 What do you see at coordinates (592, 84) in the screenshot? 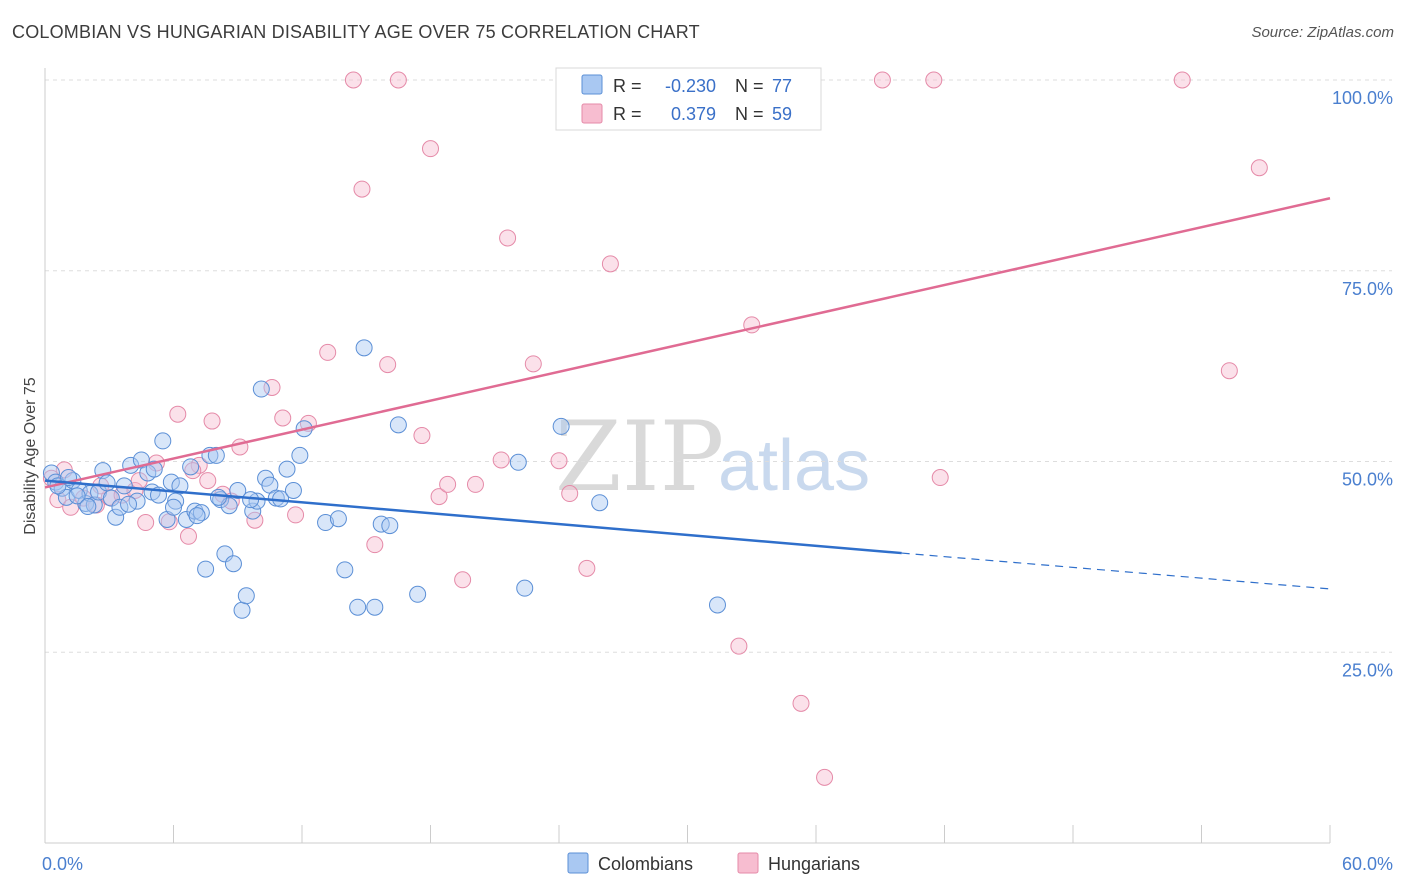
I see `stats-swatch-colombians` at bounding box center [592, 84].